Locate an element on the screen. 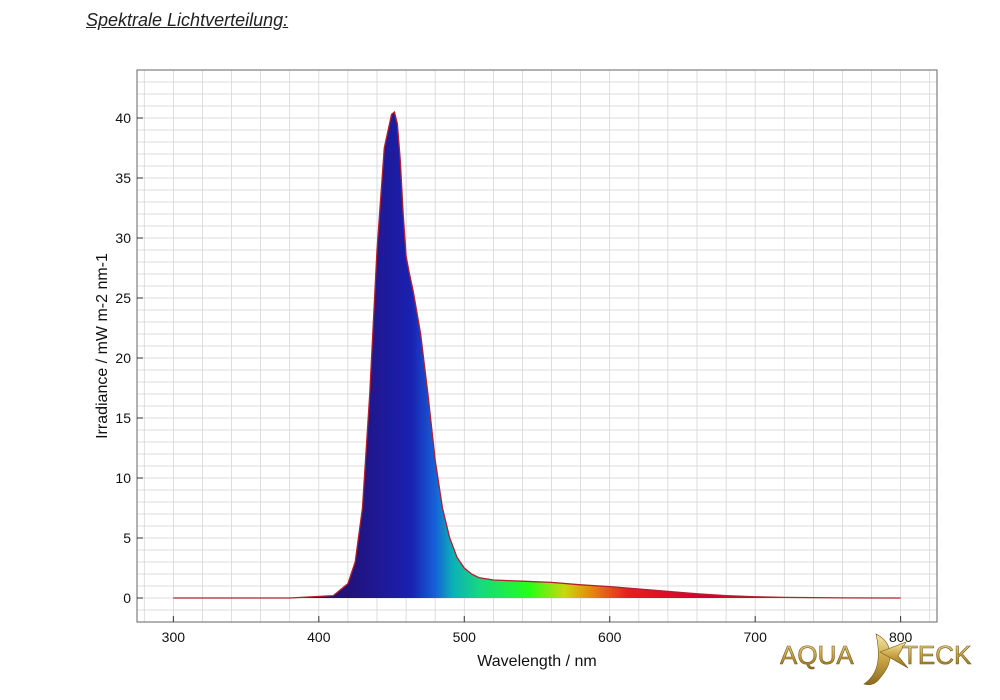 This screenshot has height=700, width=1000. logo-right-text: TECK is located at coordinates (937, 655).